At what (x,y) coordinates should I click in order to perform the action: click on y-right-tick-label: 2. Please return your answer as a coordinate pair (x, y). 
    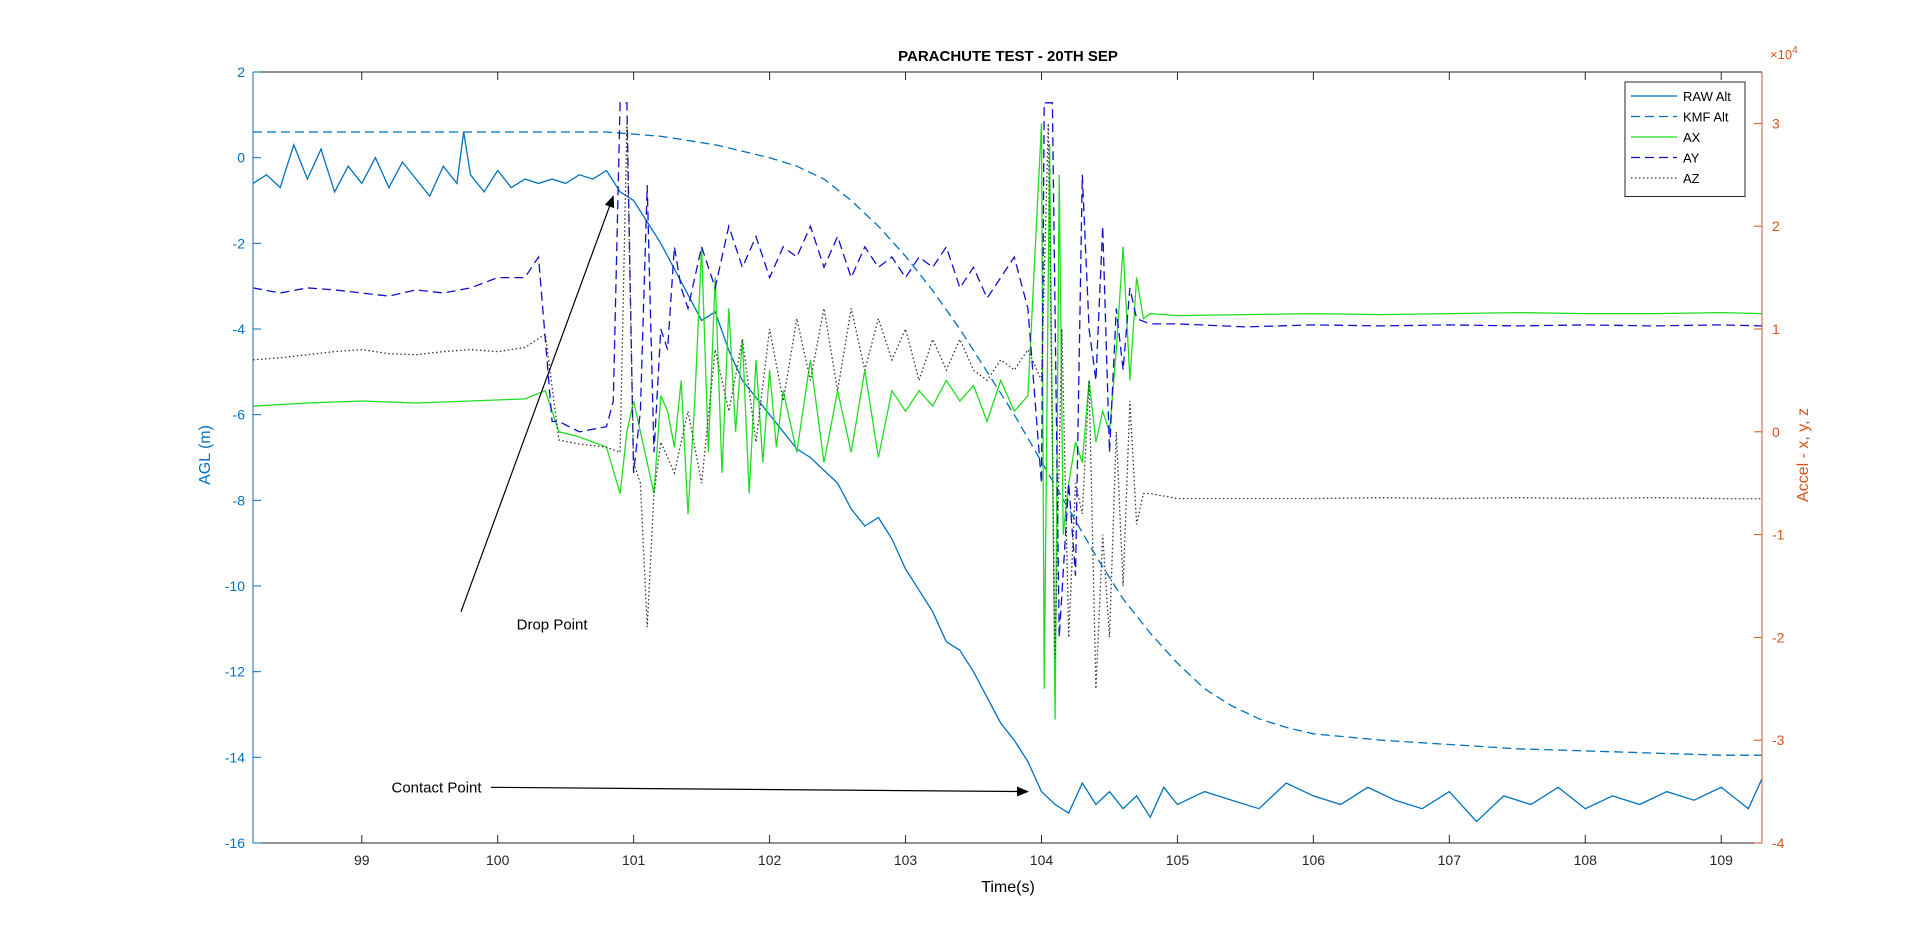
    Looking at the image, I should click on (1776, 226).